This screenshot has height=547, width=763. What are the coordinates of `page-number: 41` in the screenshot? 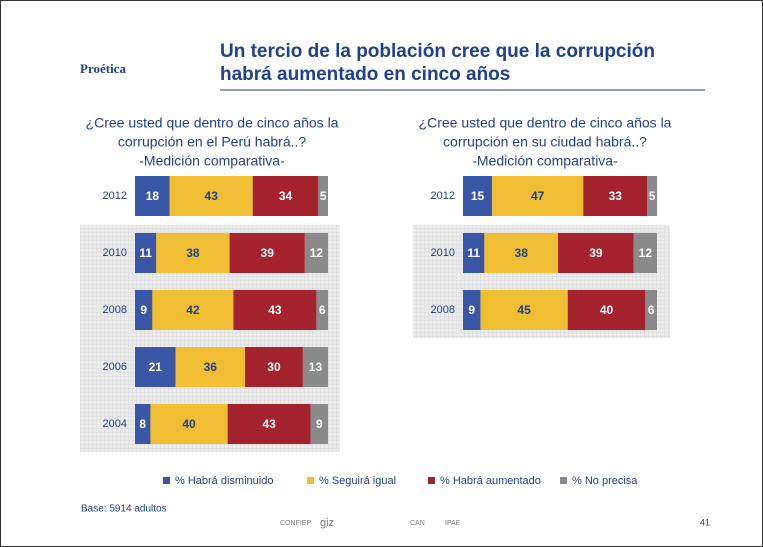 It's located at (705, 522).